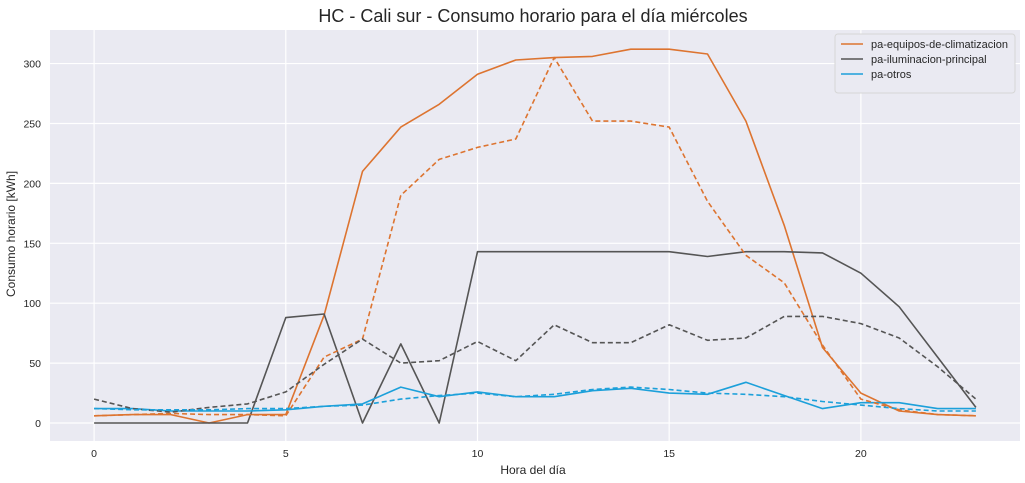 Image resolution: width=1025 pixels, height=483 pixels. I want to click on x-axis-ticks: 0 5 10 15 20, so click(479, 454).